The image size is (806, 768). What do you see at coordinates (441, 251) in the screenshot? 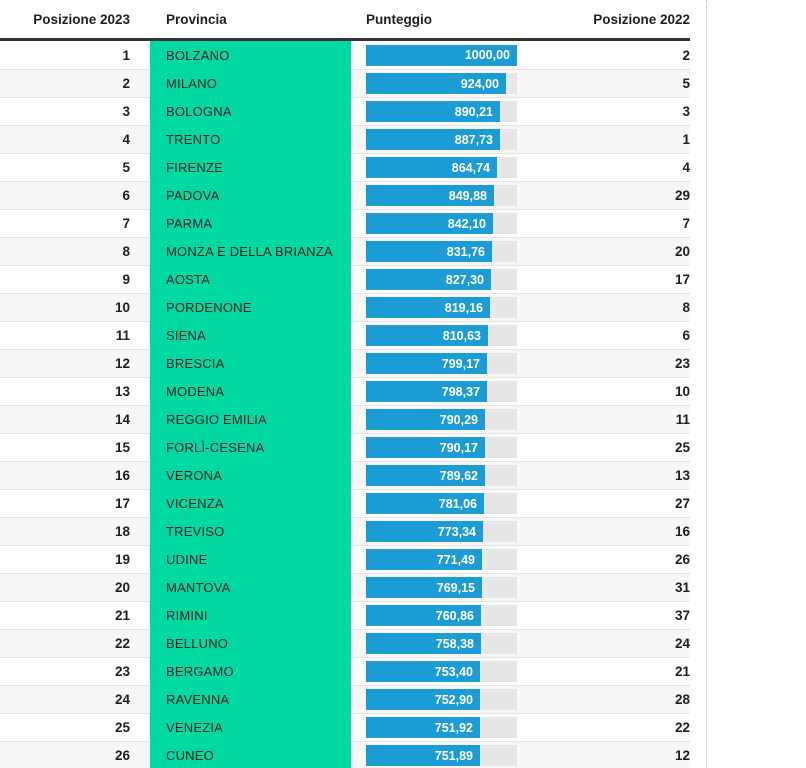
I see `punteggio-bar-track: 831,76` at bounding box center [441, 251].